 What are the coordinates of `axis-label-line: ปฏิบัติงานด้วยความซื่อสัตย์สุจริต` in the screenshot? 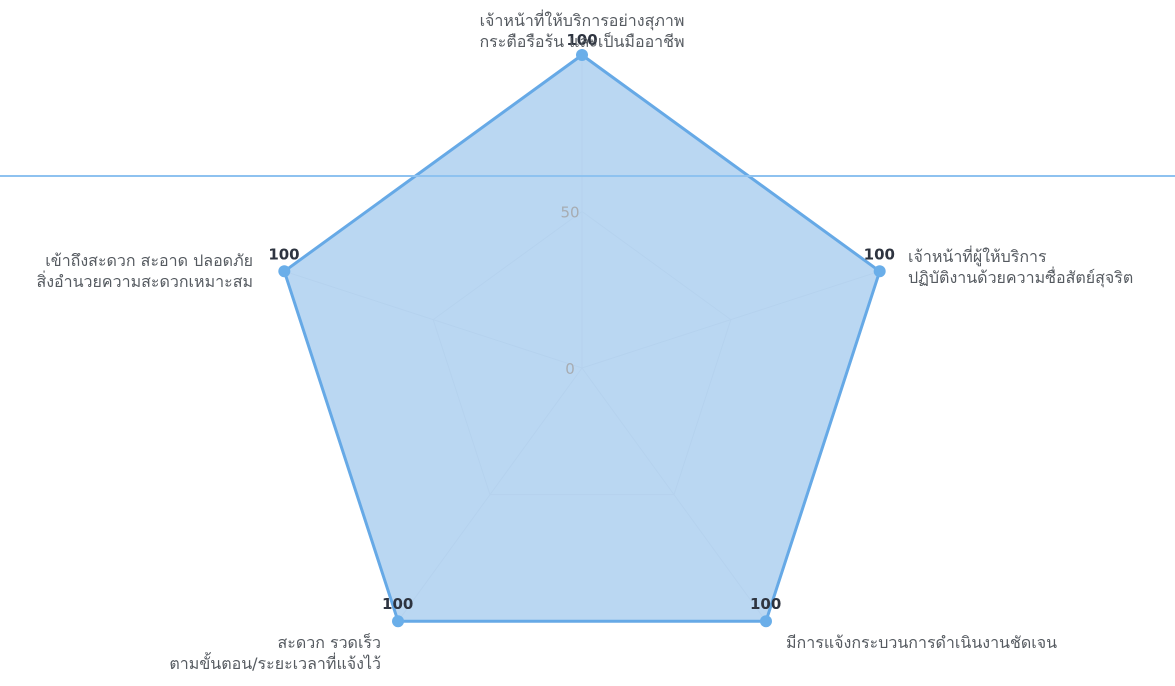 It's located at (1020, 277).